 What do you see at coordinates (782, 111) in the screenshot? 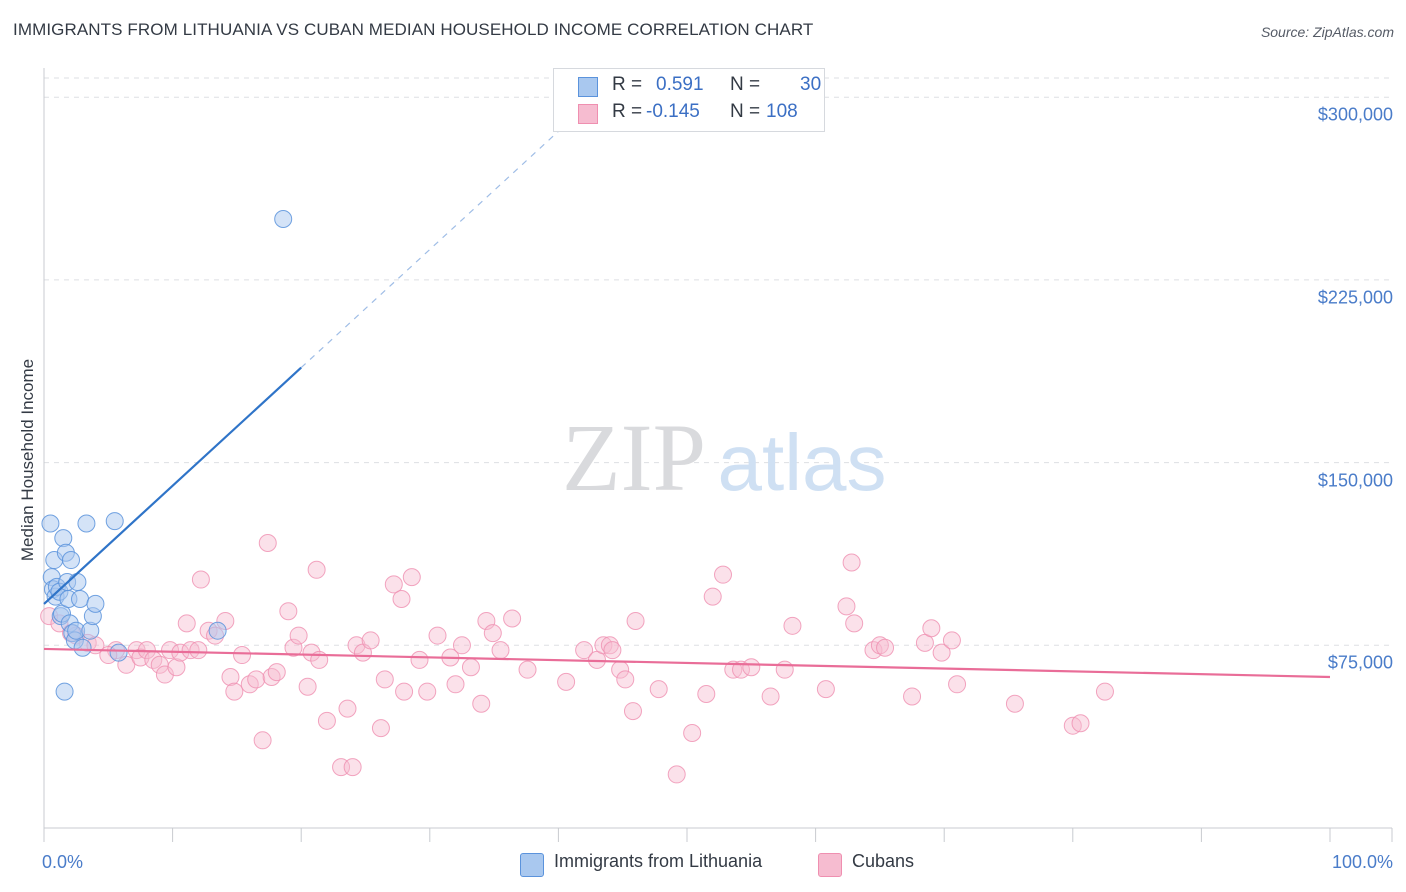
I see `n-value: 108` at bounding box center [782, 111].